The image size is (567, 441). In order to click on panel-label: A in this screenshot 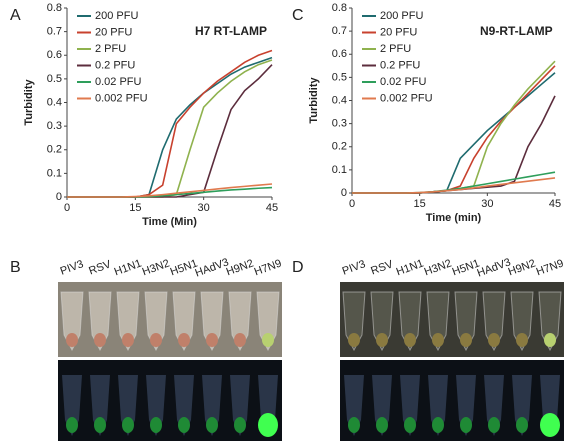, I will do `click(15, 15)`.